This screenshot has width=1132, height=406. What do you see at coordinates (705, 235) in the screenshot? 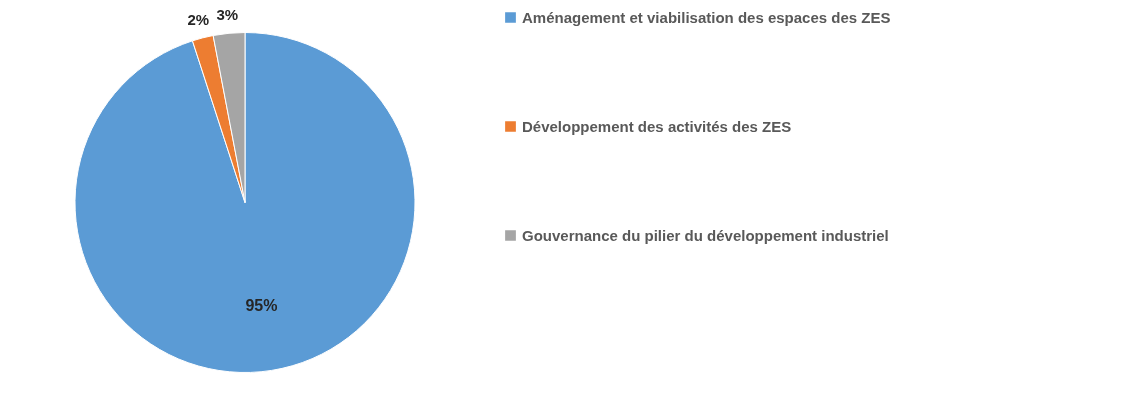
I see `legend-label: Gouvernance du pilier du développement industriel` at bounding box center [705, 235].